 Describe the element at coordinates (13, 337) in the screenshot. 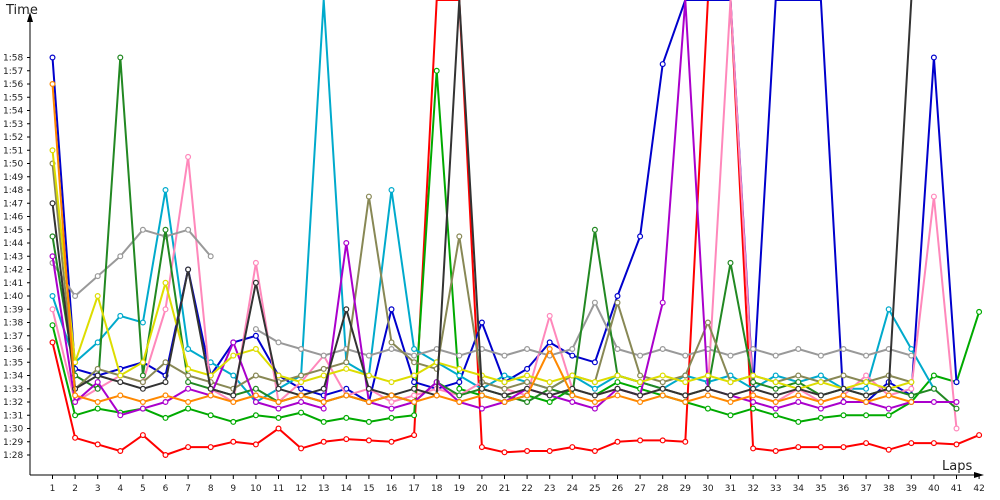

I see `y-tick-label: 1:37` at that location.